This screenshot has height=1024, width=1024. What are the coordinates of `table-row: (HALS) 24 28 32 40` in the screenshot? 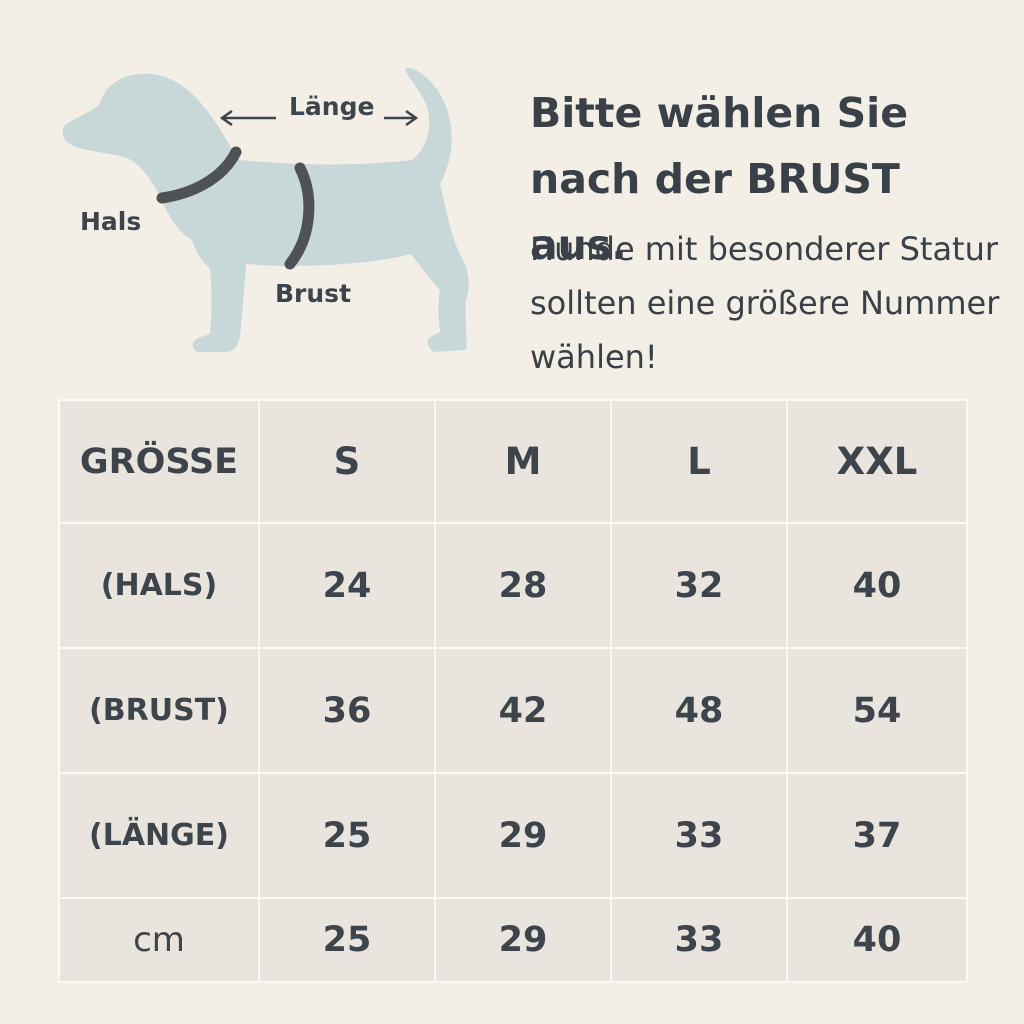 It's located at (513, 585).